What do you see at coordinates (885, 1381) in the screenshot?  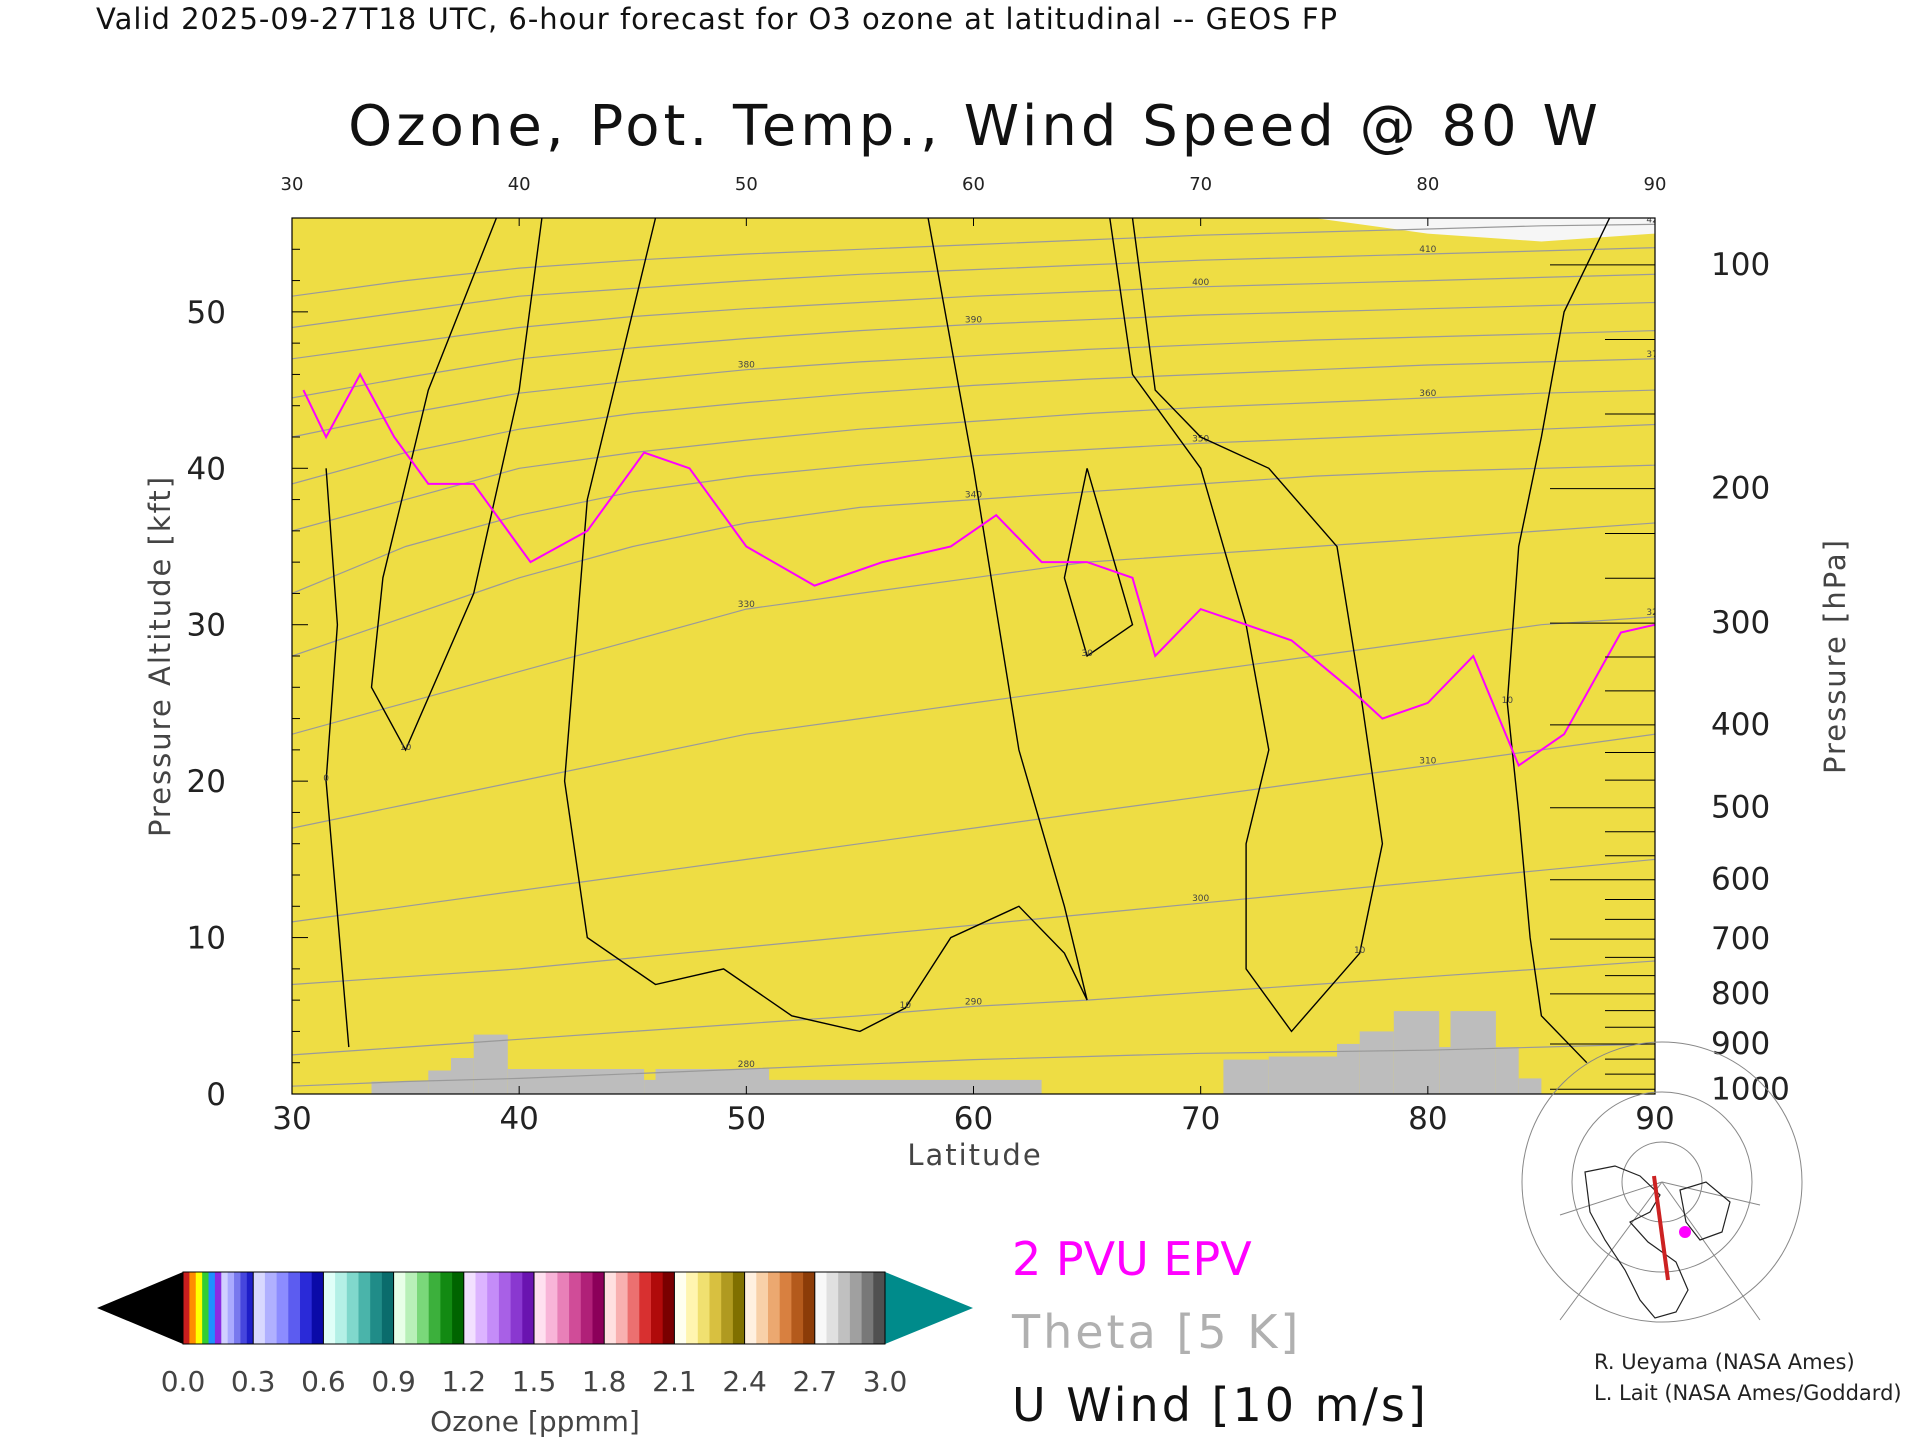 I see `colorbar-tick-label: 3.0` at bounding box center [885, 1381].